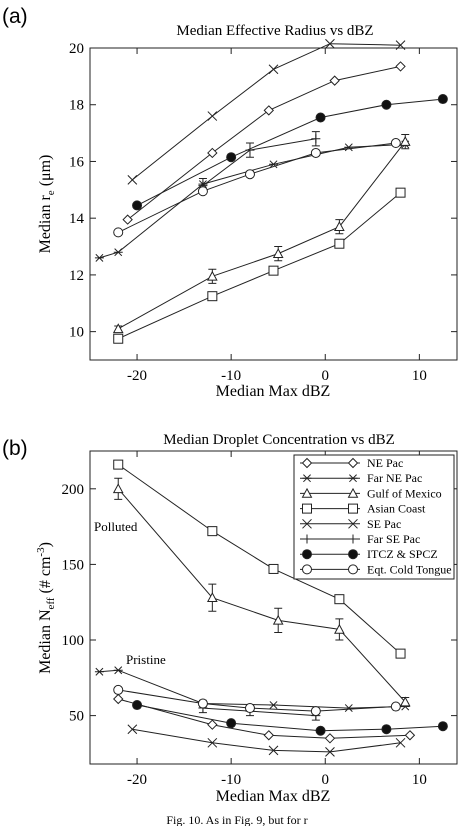 Image resolution: width=474 pixels, height=826 pixels. Describe the element at coordinates (307, 569) in the screenshot. I see `legend-marker-circle` at that location.